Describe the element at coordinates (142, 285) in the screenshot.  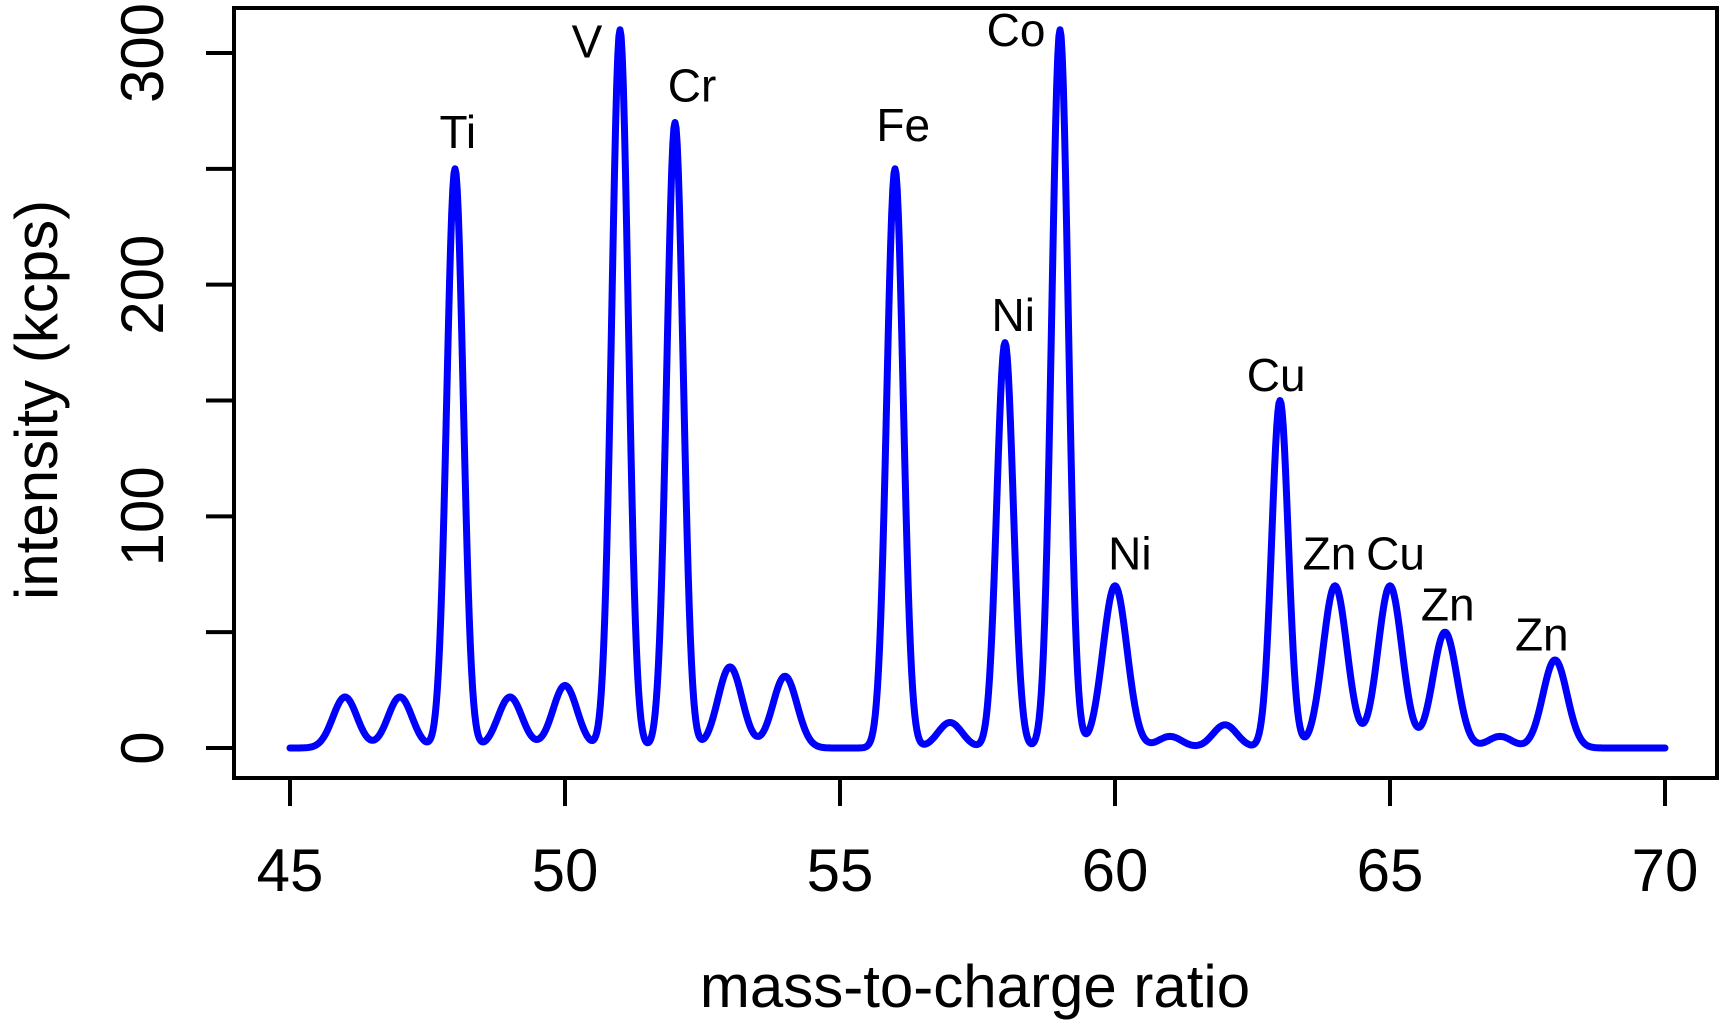
I see `y-tick-label: 200` at that location.